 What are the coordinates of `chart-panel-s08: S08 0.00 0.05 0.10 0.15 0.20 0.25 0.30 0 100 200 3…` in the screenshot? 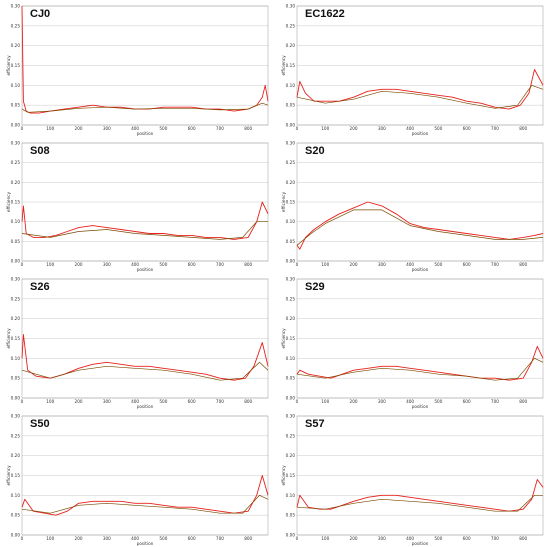 It's located at (137, 206).